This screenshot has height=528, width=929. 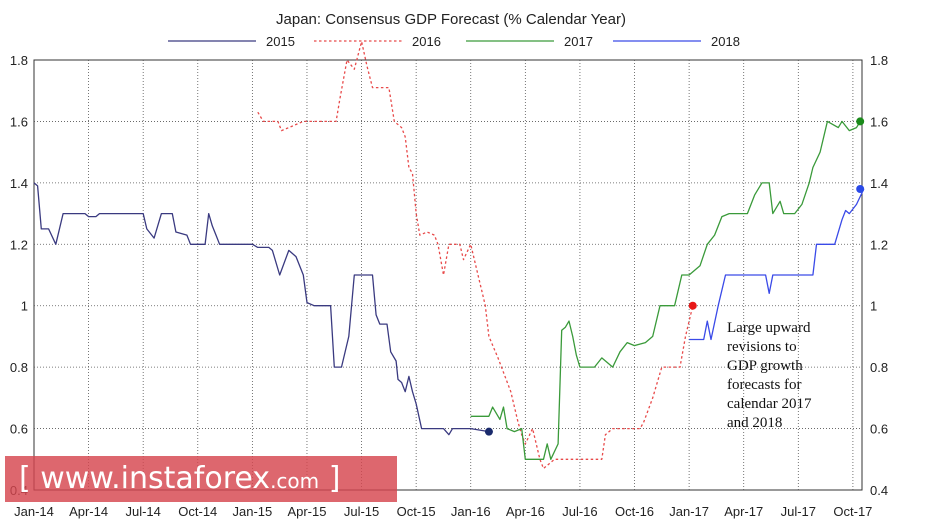 I want to click on legend: 2015 2016 2017 2018, so click(x=454, y=41).